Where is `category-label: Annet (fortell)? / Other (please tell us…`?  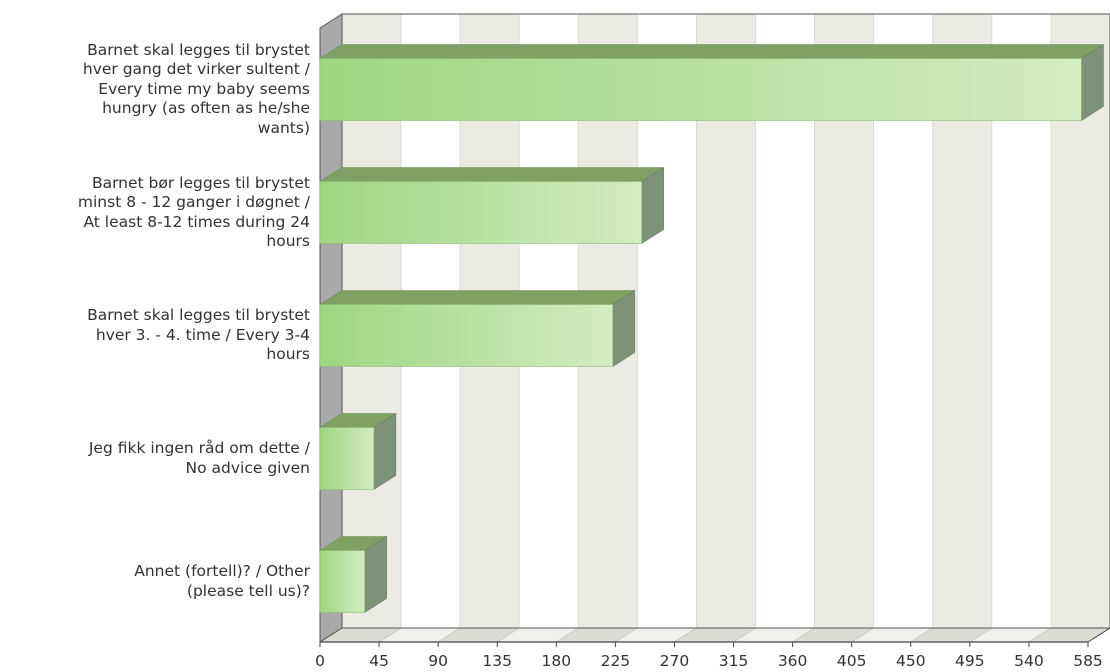
category-label: Annet (fortell)? / Other (please tell us… is located at coordinates (222, 581).